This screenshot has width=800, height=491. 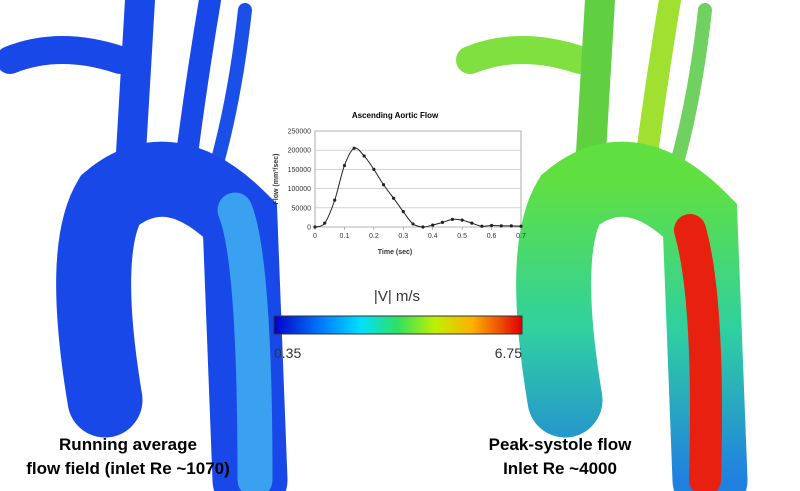 What do you see at coordinates (433, 236) in the screenshot?
I see `x-tick-label: 0.4` at bounding box center [433, 236].